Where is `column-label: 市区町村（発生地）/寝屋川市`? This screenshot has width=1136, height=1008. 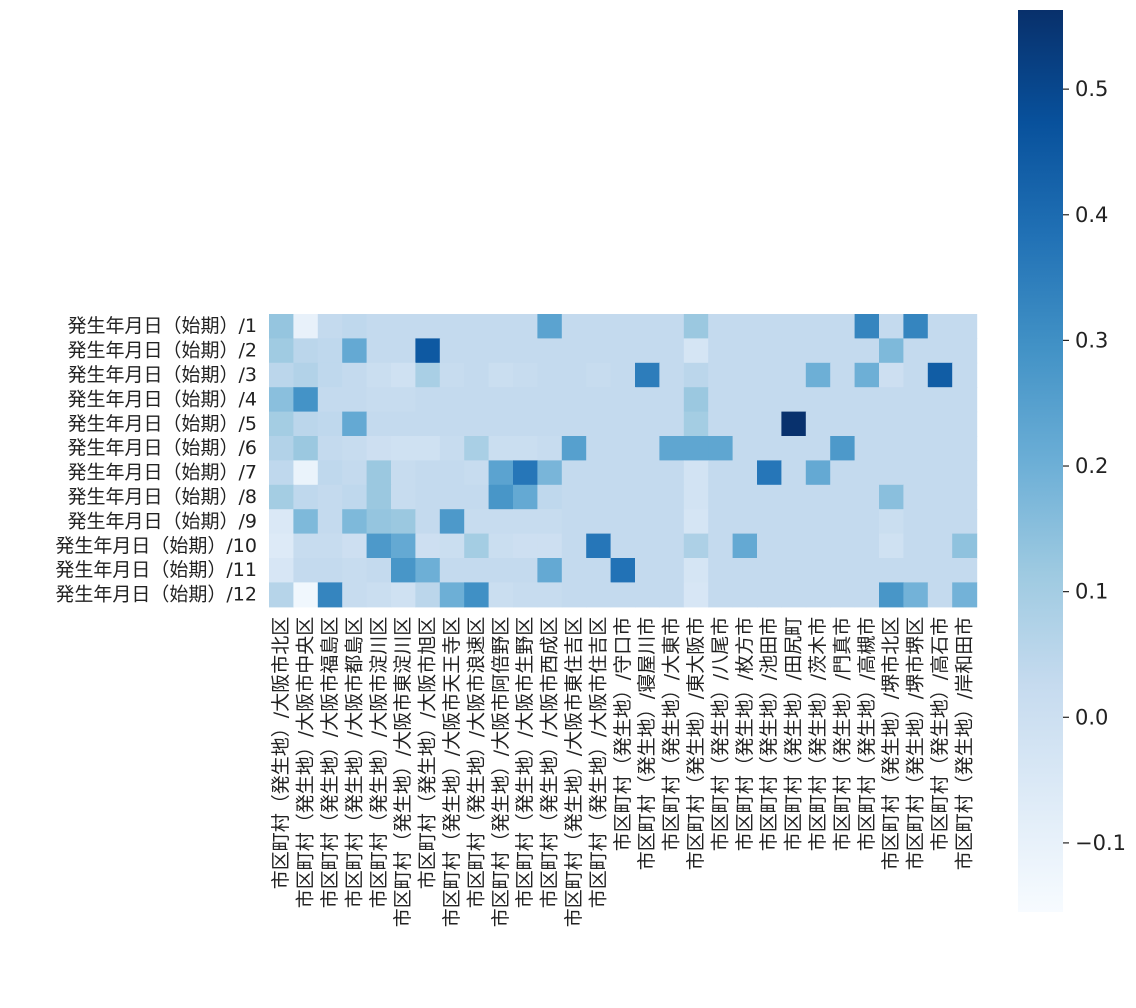
column-label: 市区町村（発生地）/寝屋川市 is located at coordinates (647, 743).